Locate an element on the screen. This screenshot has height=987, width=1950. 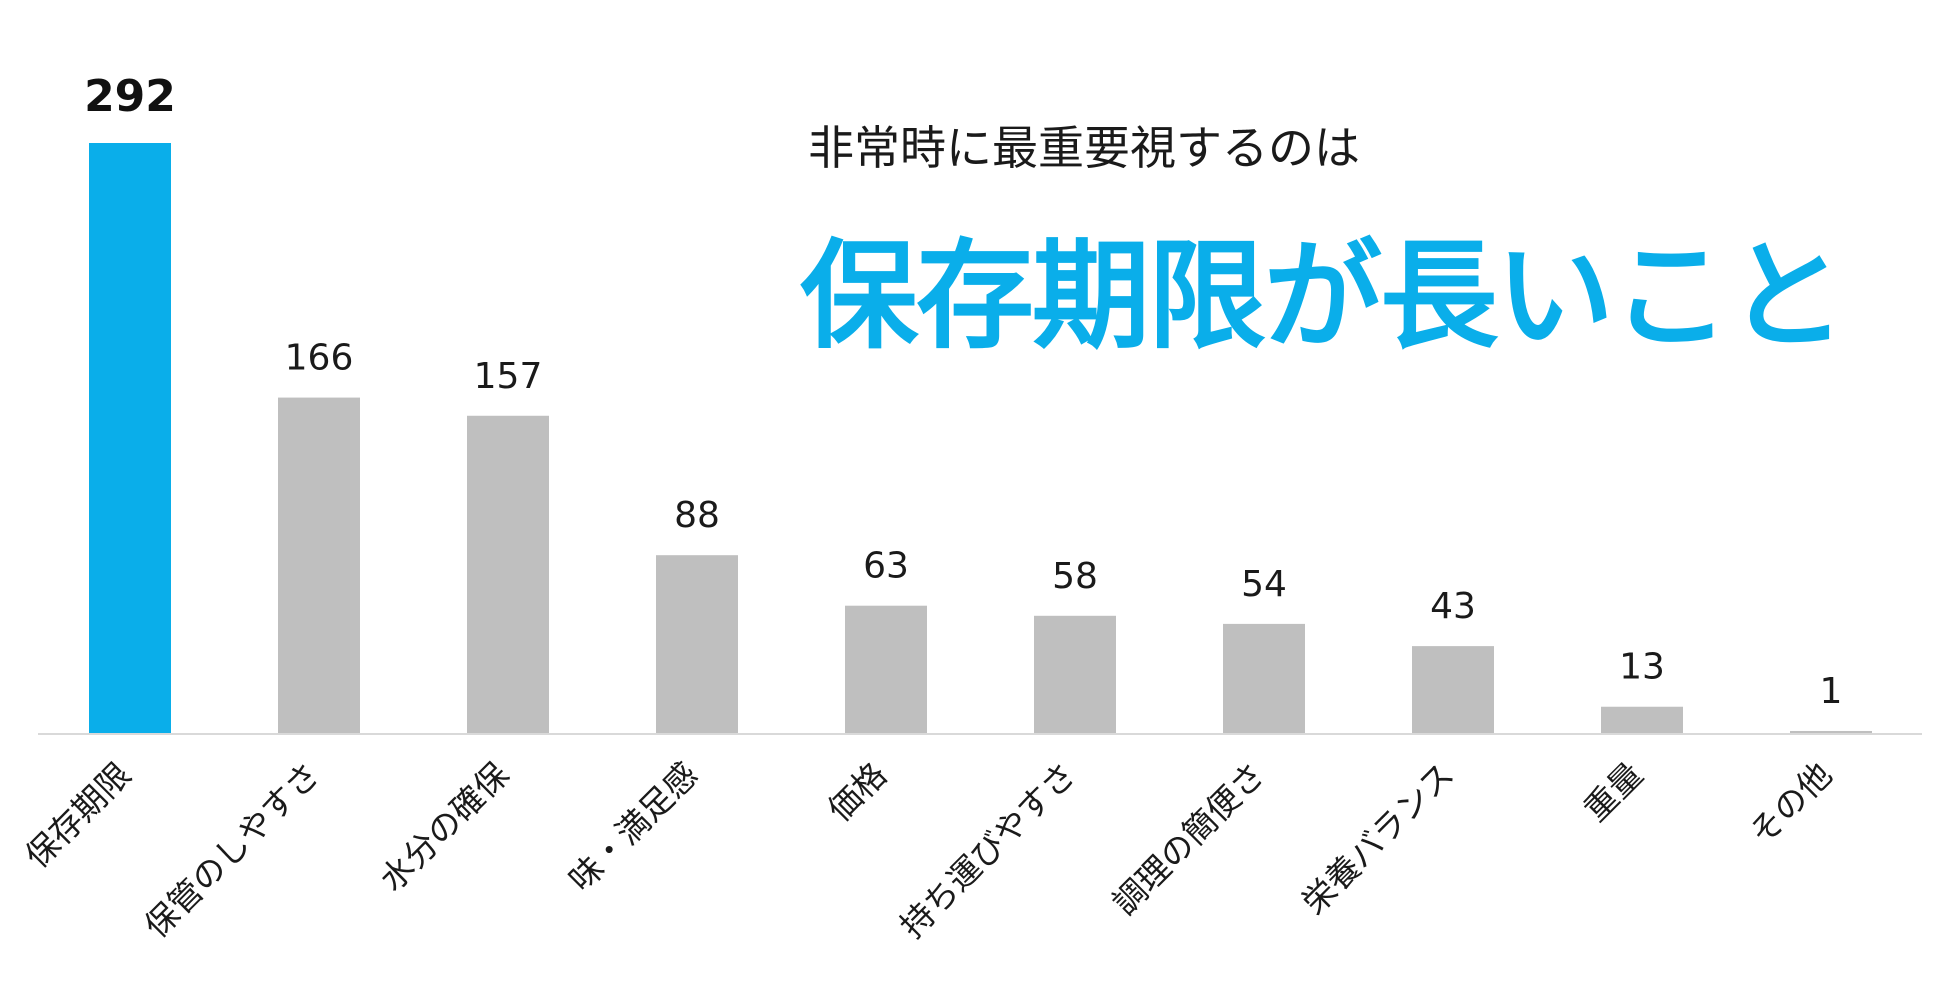
category-label-9: その他 is located at coordinates (1791, 804).